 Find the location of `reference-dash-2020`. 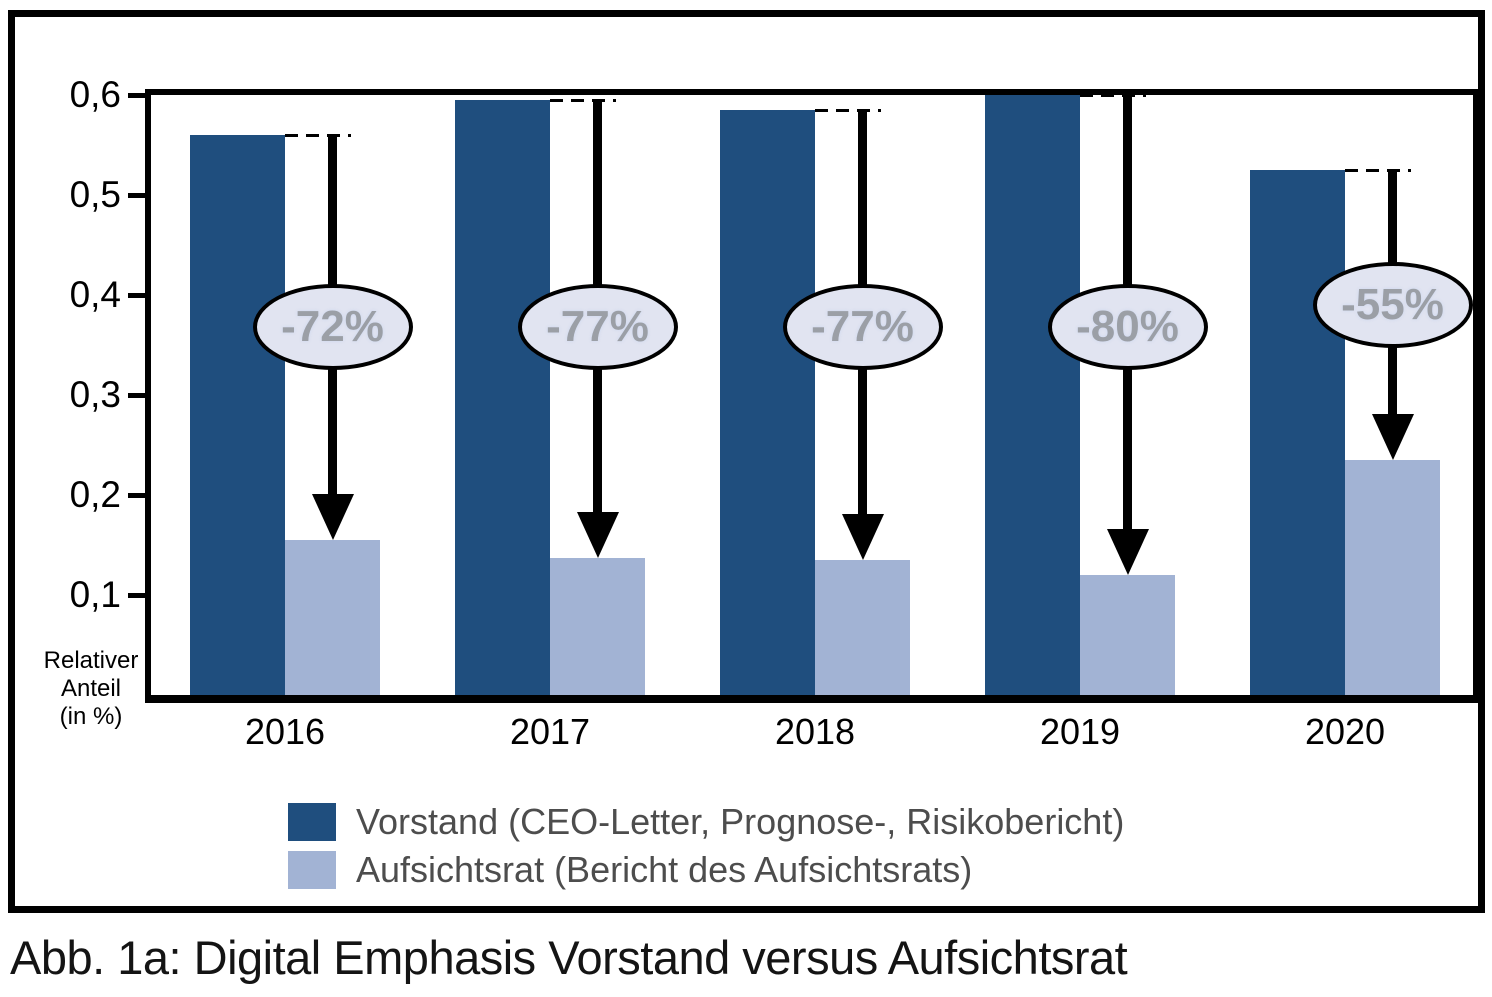

reference-dash-2020 is located at coordinates (1378, 170).